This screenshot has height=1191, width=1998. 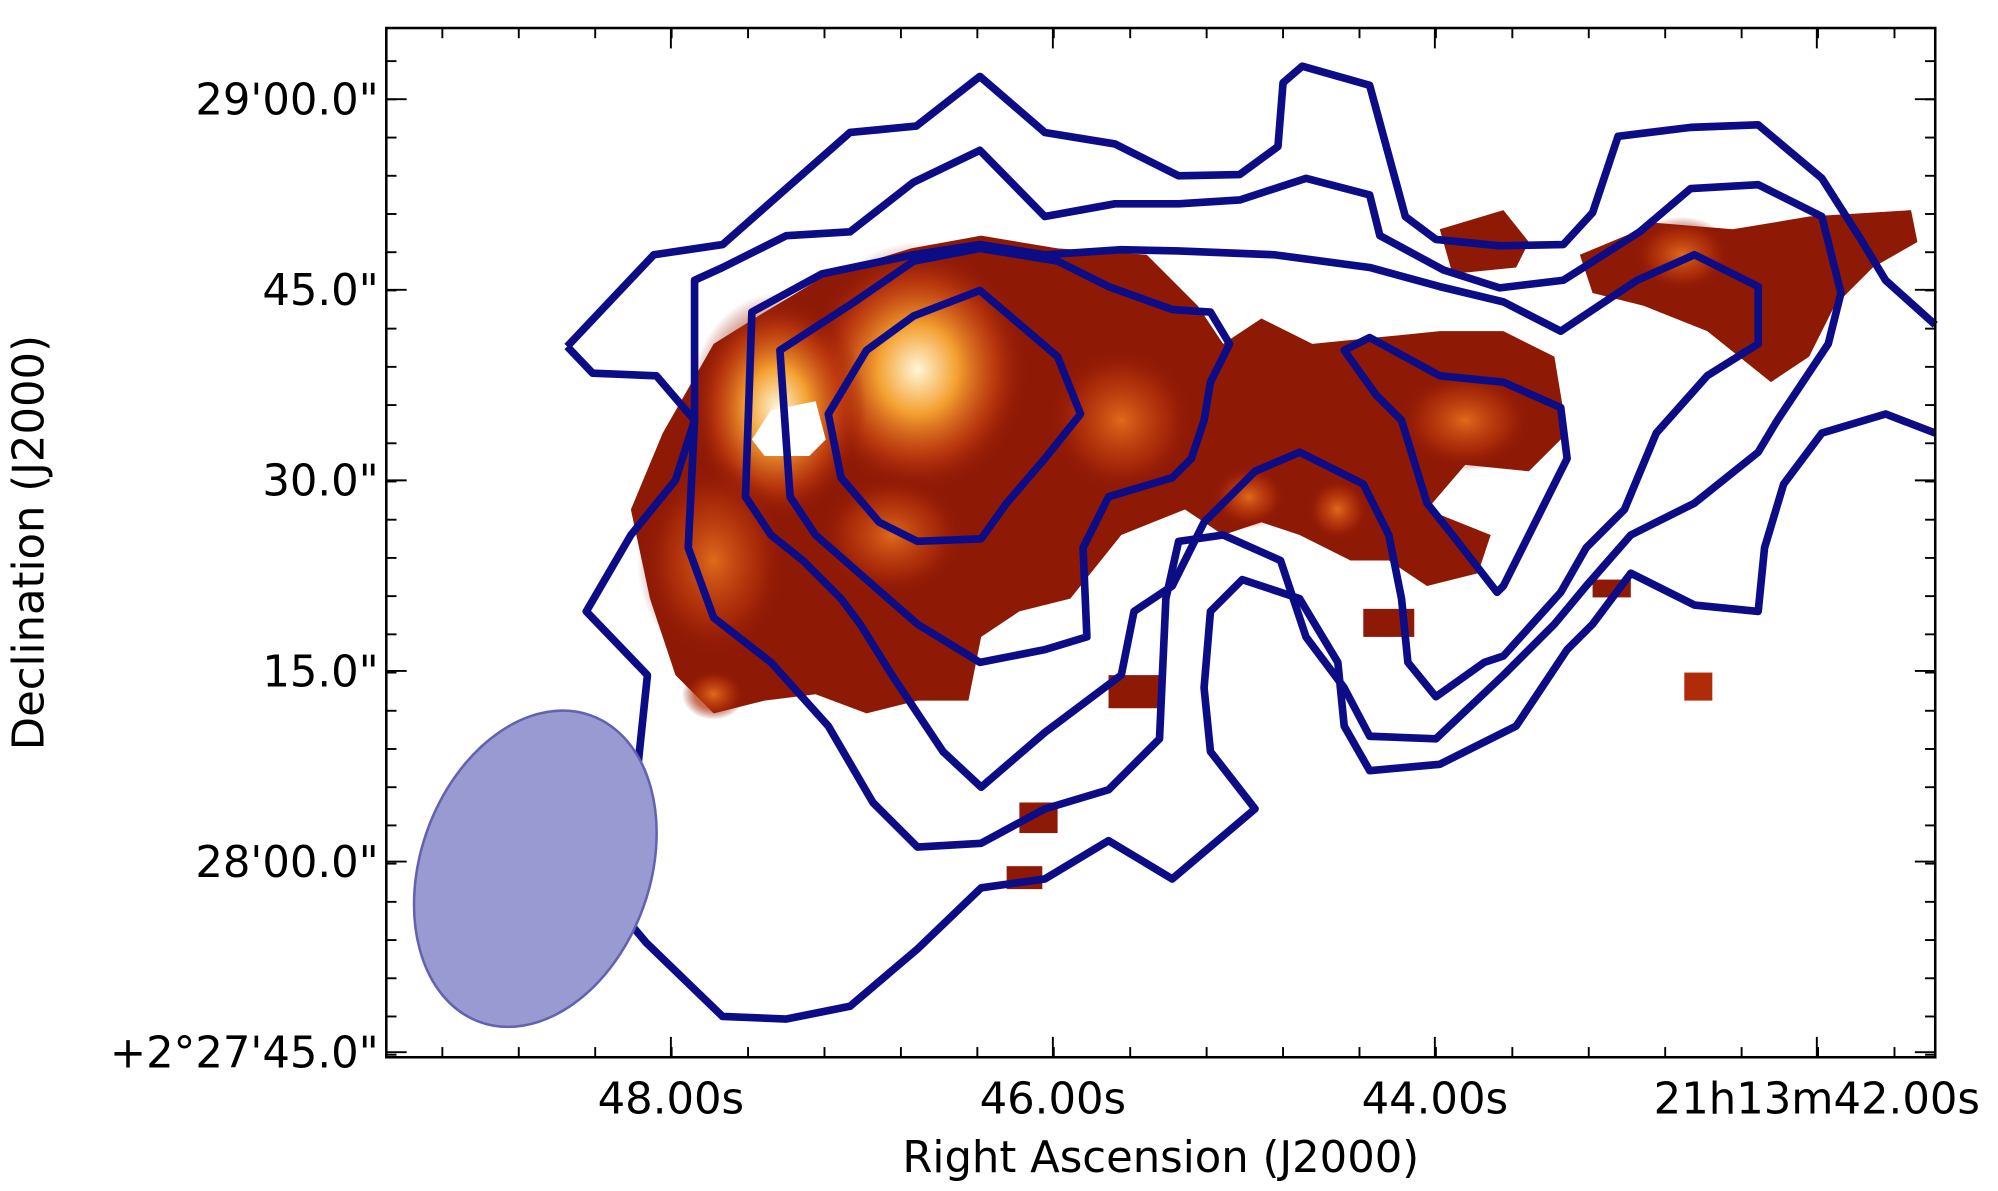 What do you see at coordinates (535, 869) in the screenshot?
I see `beam-ellipse` at bounding box center [535, 869].